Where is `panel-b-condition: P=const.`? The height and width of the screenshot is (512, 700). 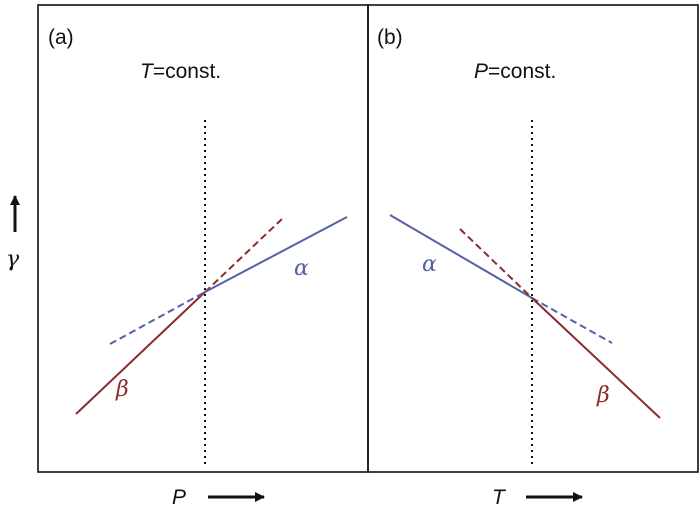 panel-b-condition: P=const. is located at coordinates (515, 71).